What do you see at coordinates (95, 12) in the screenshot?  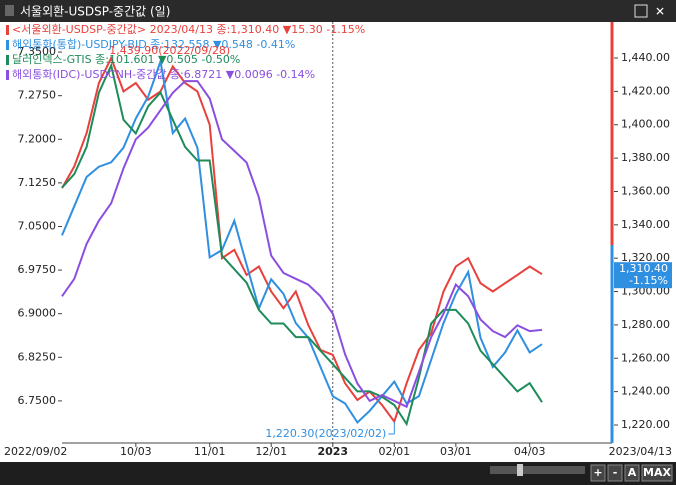 I see `window-title: 서울외환-USDSP-중간값 (일)` at bounding box center [95, 12].